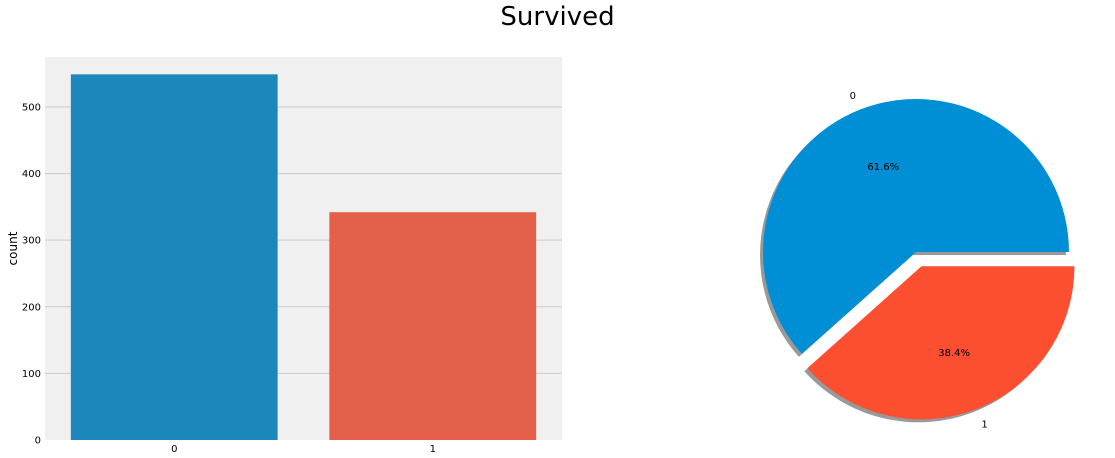 This screenshot has width=1115, height=458. I want to click on figure-title: Survived, so click(557, 17).